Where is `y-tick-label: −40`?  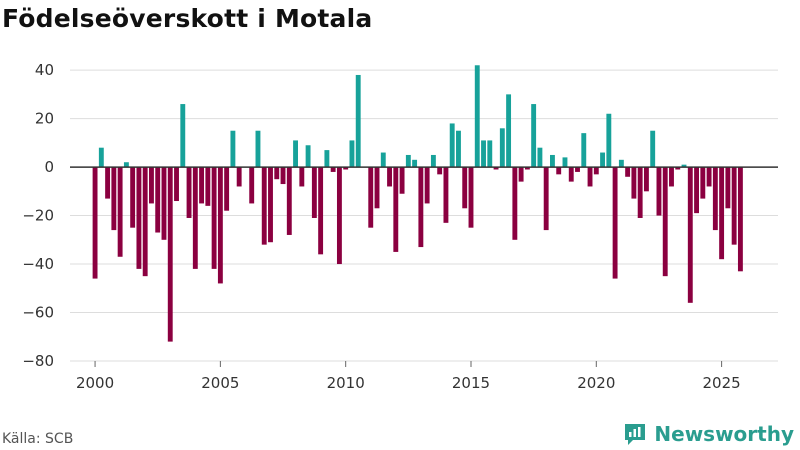
y-tick-label: −40 is located at coordinates (38, 264).